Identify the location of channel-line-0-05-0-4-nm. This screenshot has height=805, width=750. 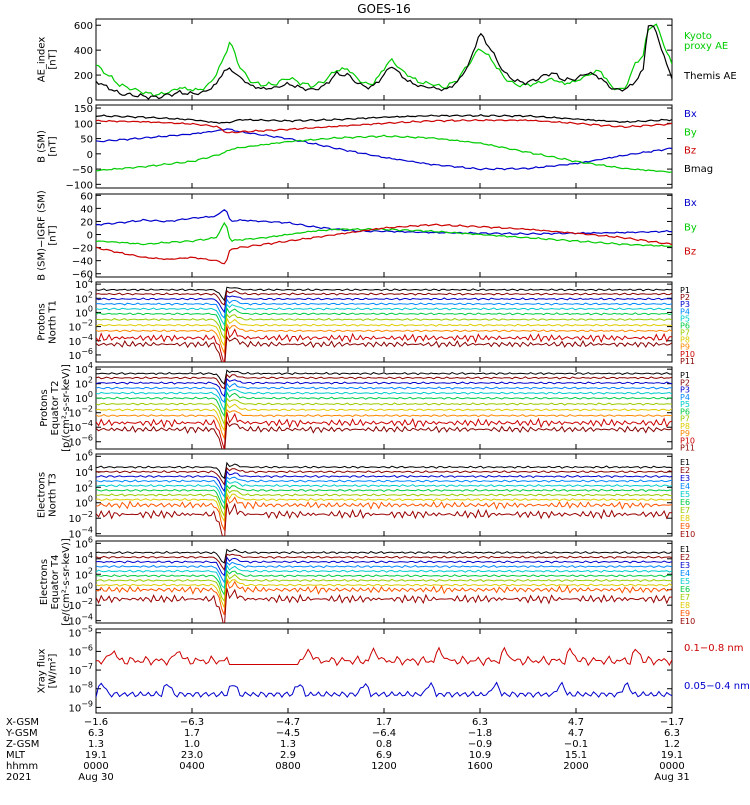
(384, 690).